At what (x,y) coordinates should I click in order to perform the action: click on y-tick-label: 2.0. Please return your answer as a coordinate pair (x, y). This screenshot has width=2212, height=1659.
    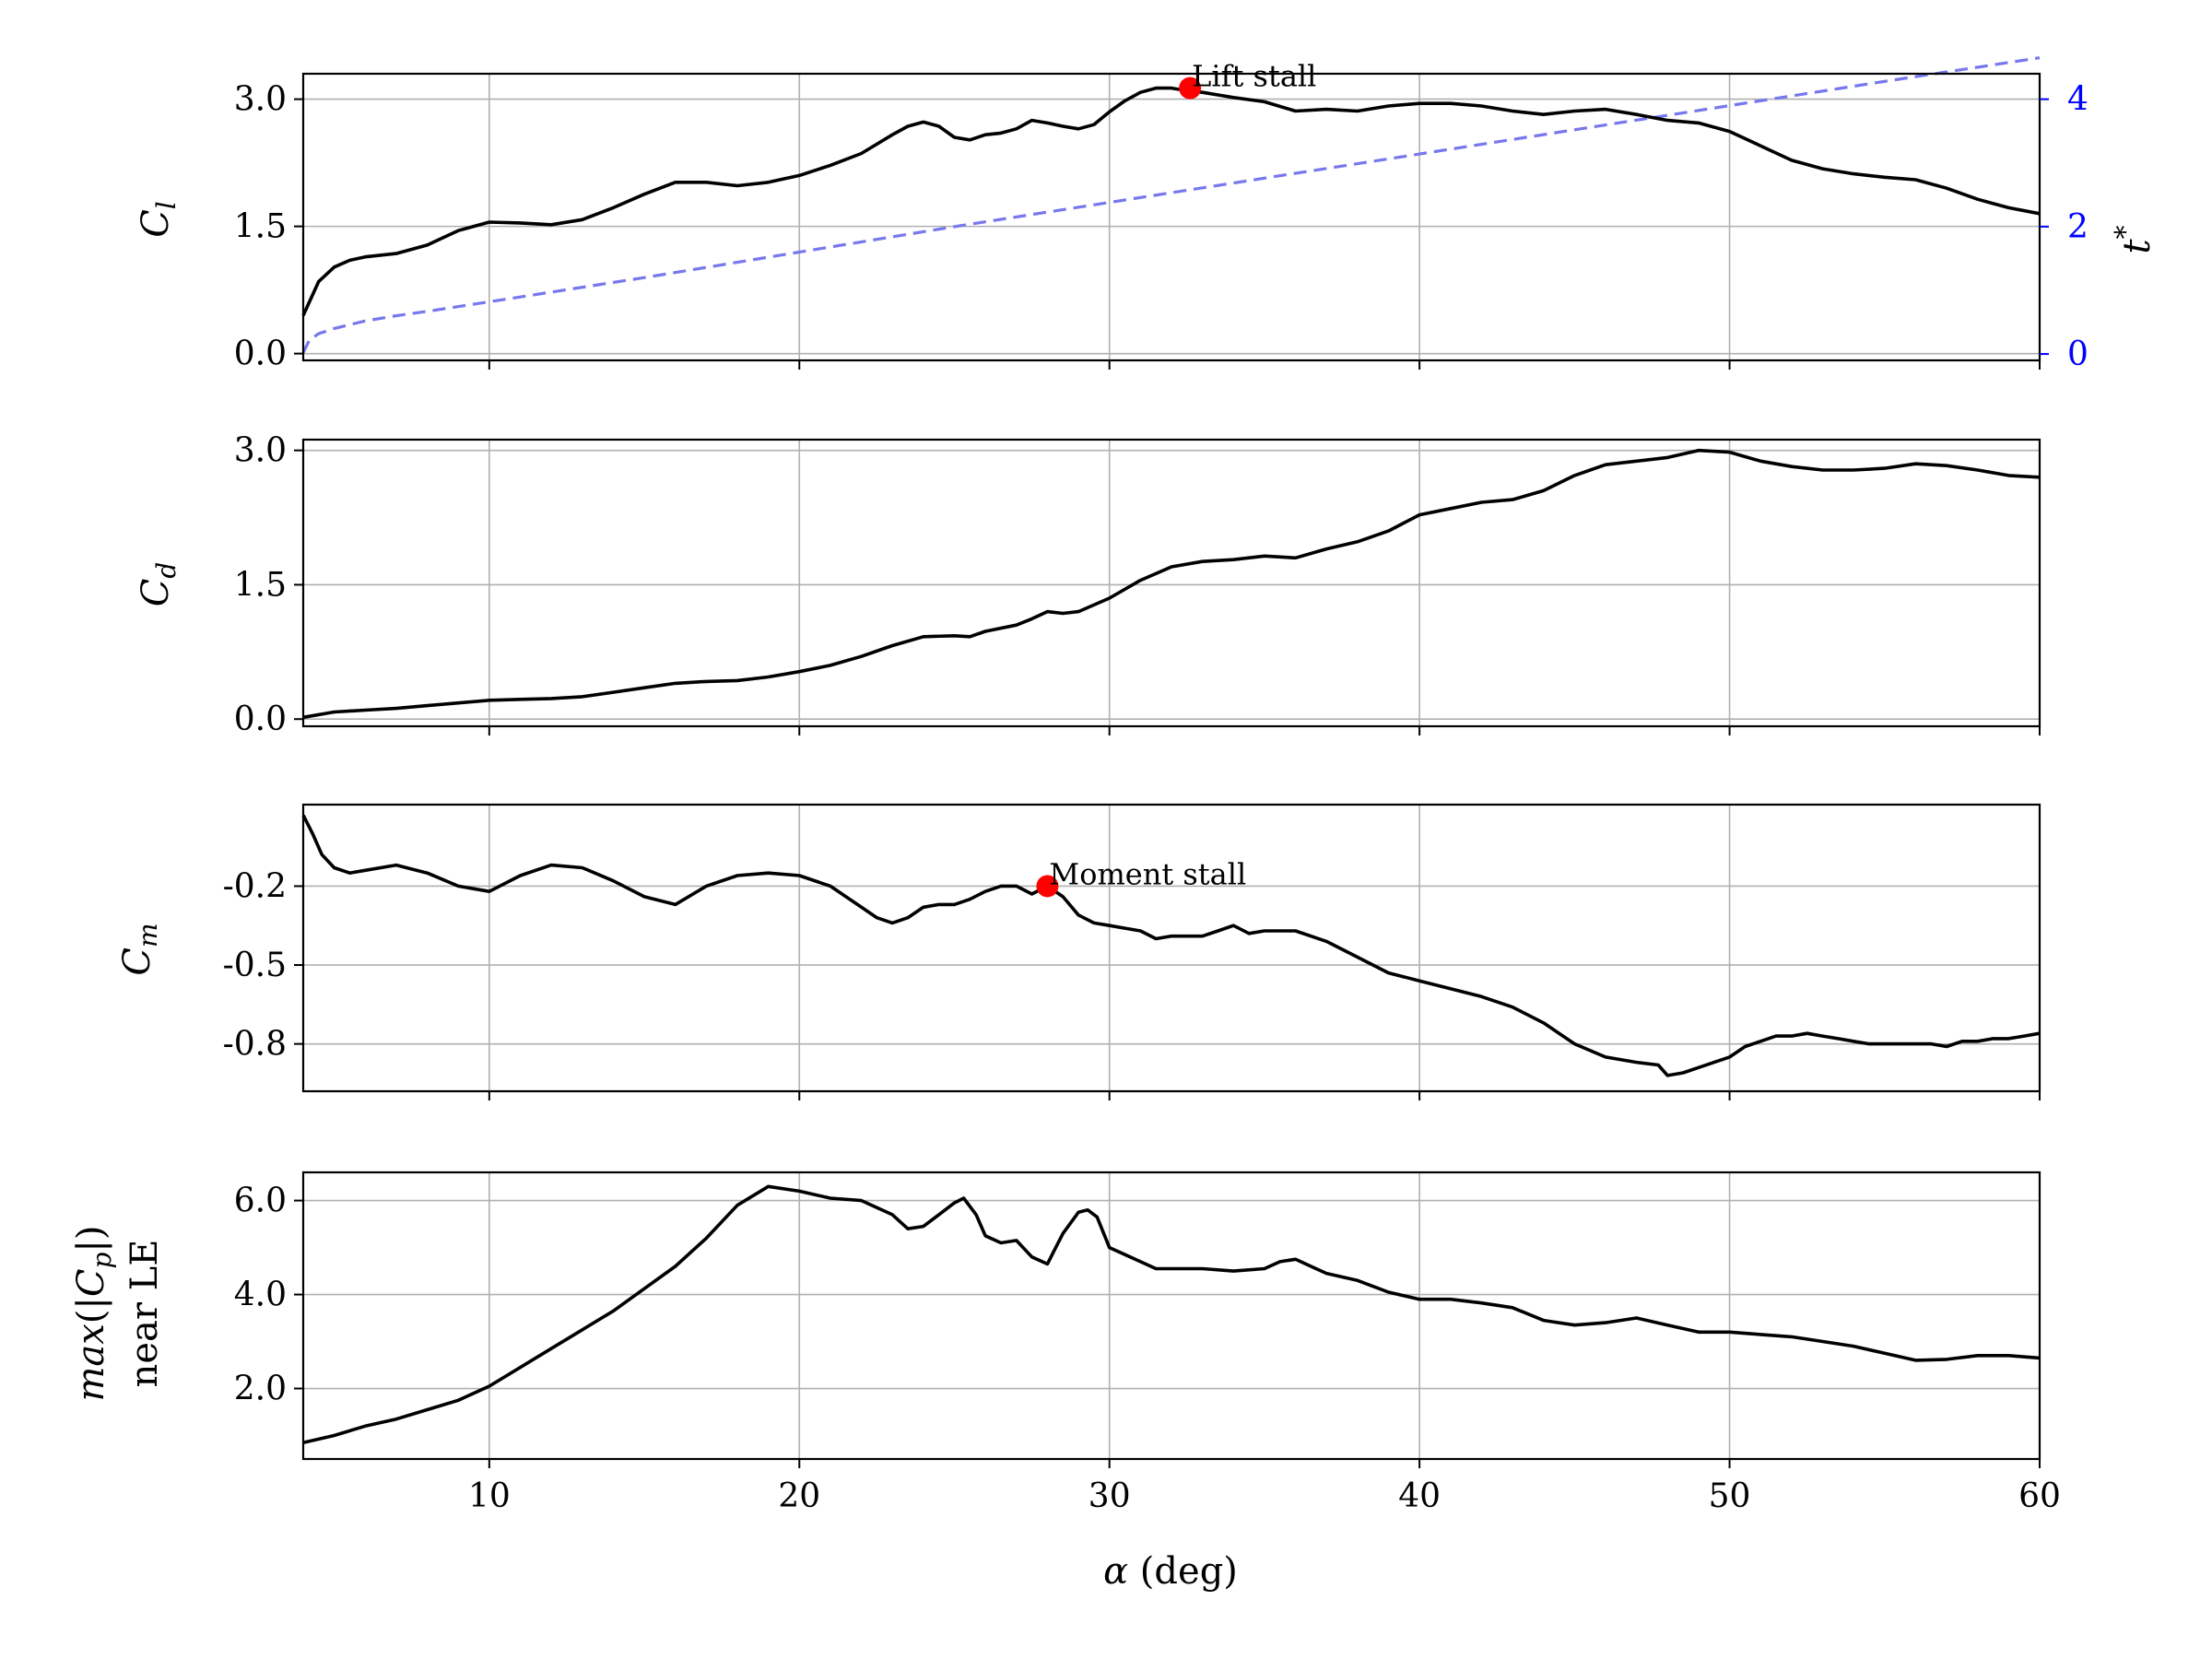
    Looking at the image, I should click on (260, 1389).